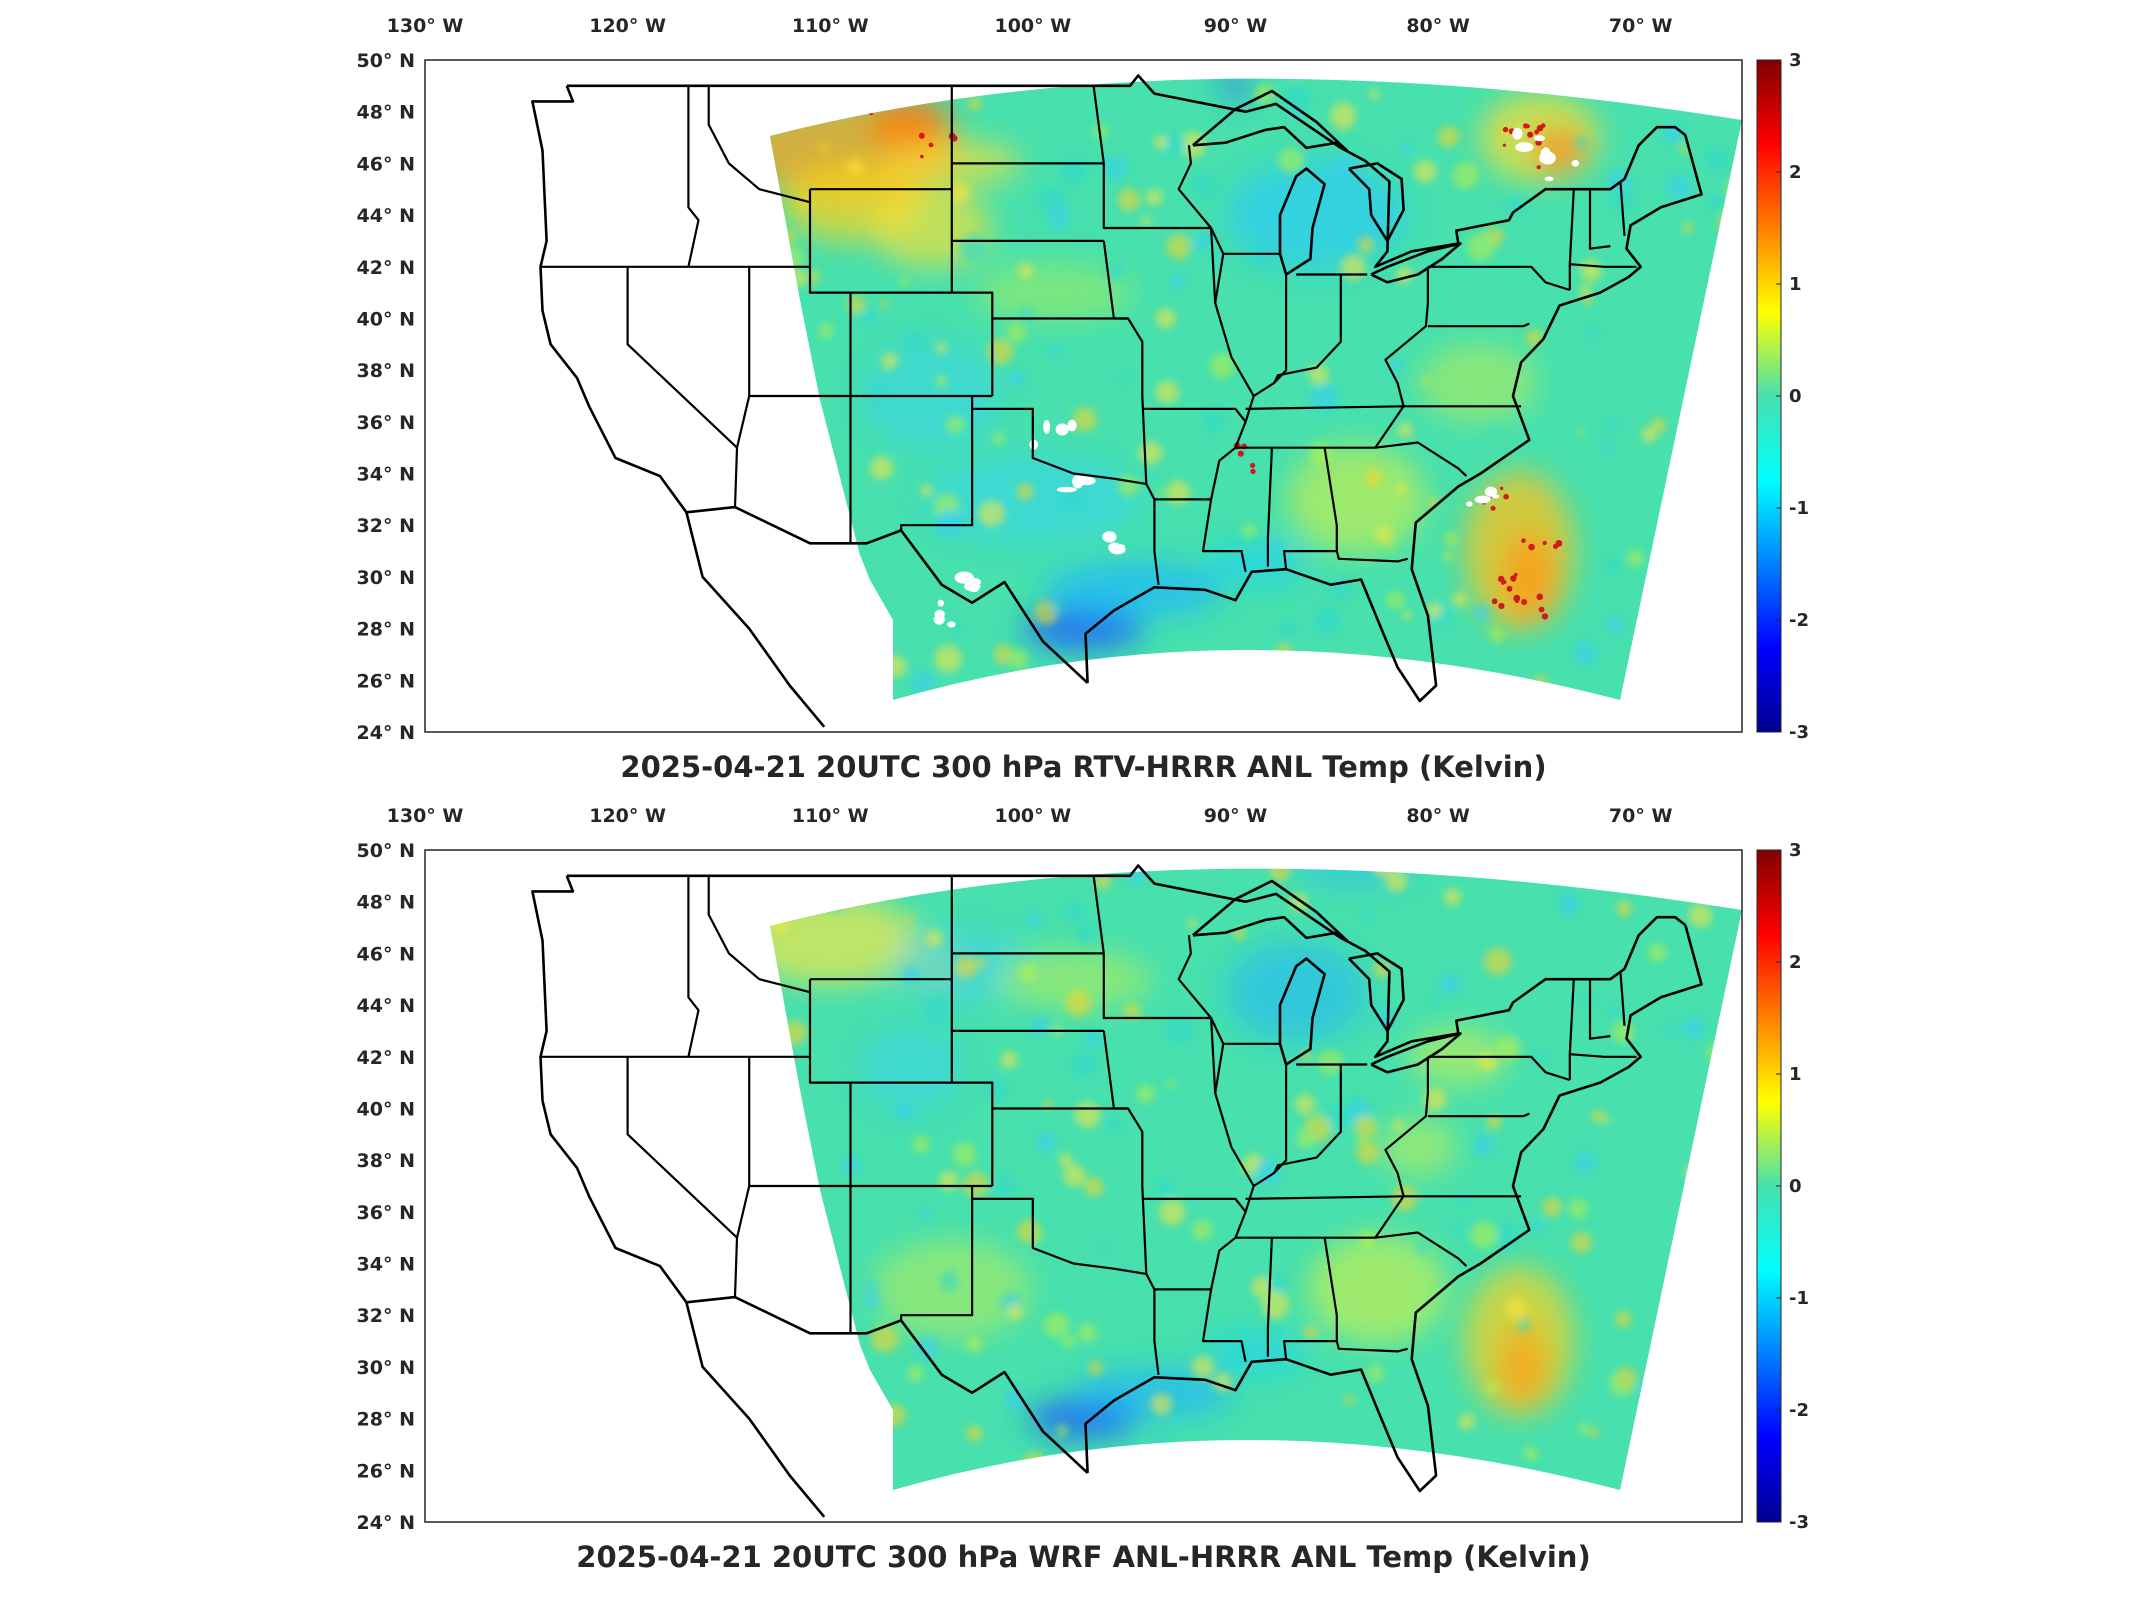 This screenshot has width=2133, height=1600. What do you see at coordinates (386, 733) in the screenshot?
I see `latitude-tick-label: 24° N` at bounding box center [386, 733].